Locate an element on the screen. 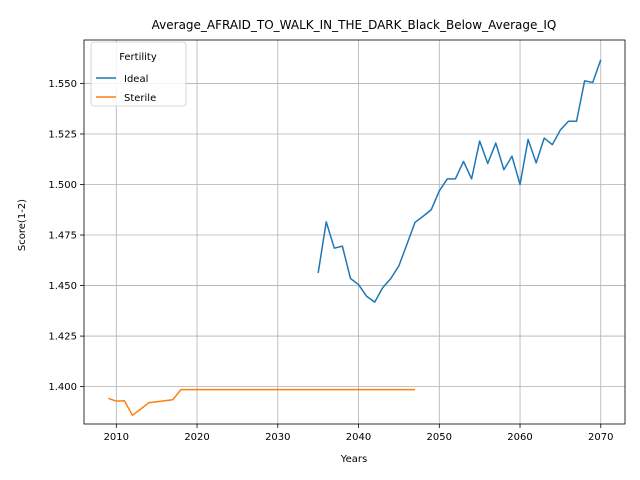  y-axis-label: Score(1-2) is located at coordinates (22, 225).